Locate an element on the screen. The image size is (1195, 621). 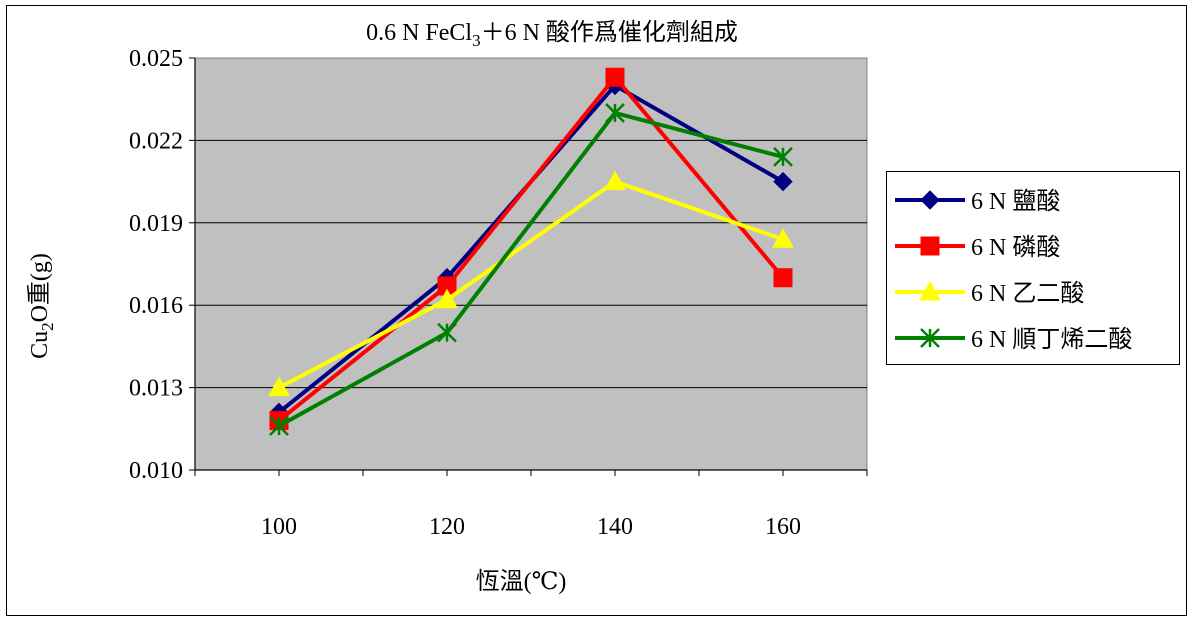
x-tick-label: 100 is located at coordinates (279, 527).